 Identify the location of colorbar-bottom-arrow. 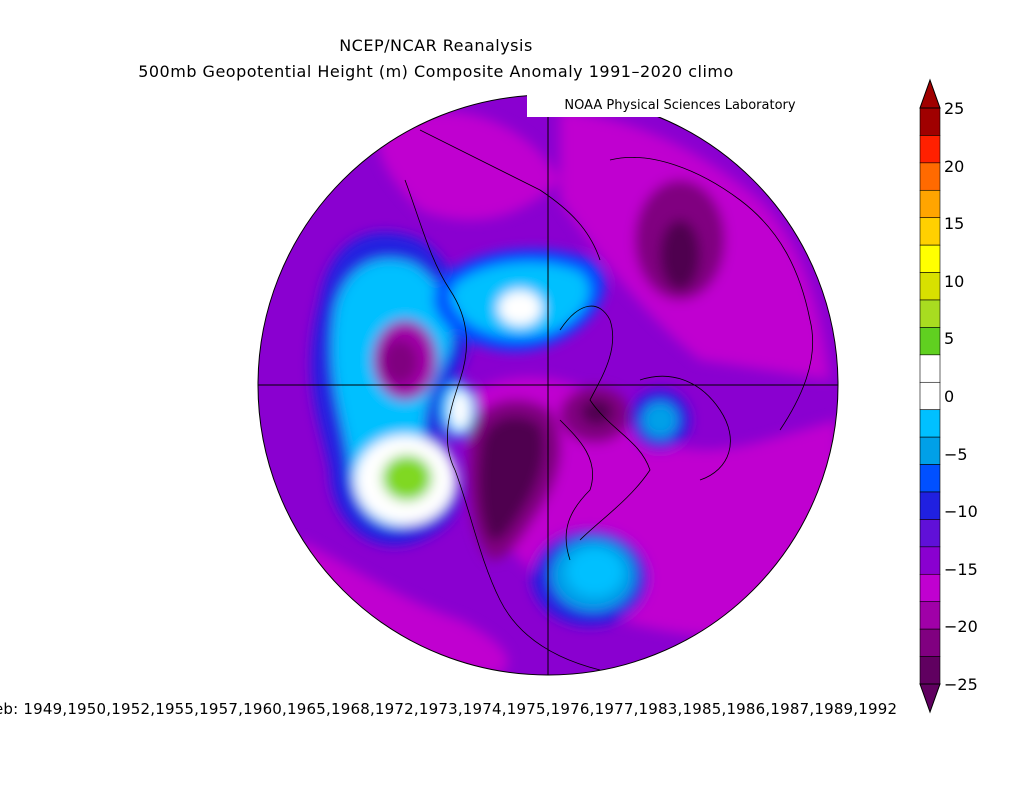
(930, 698).